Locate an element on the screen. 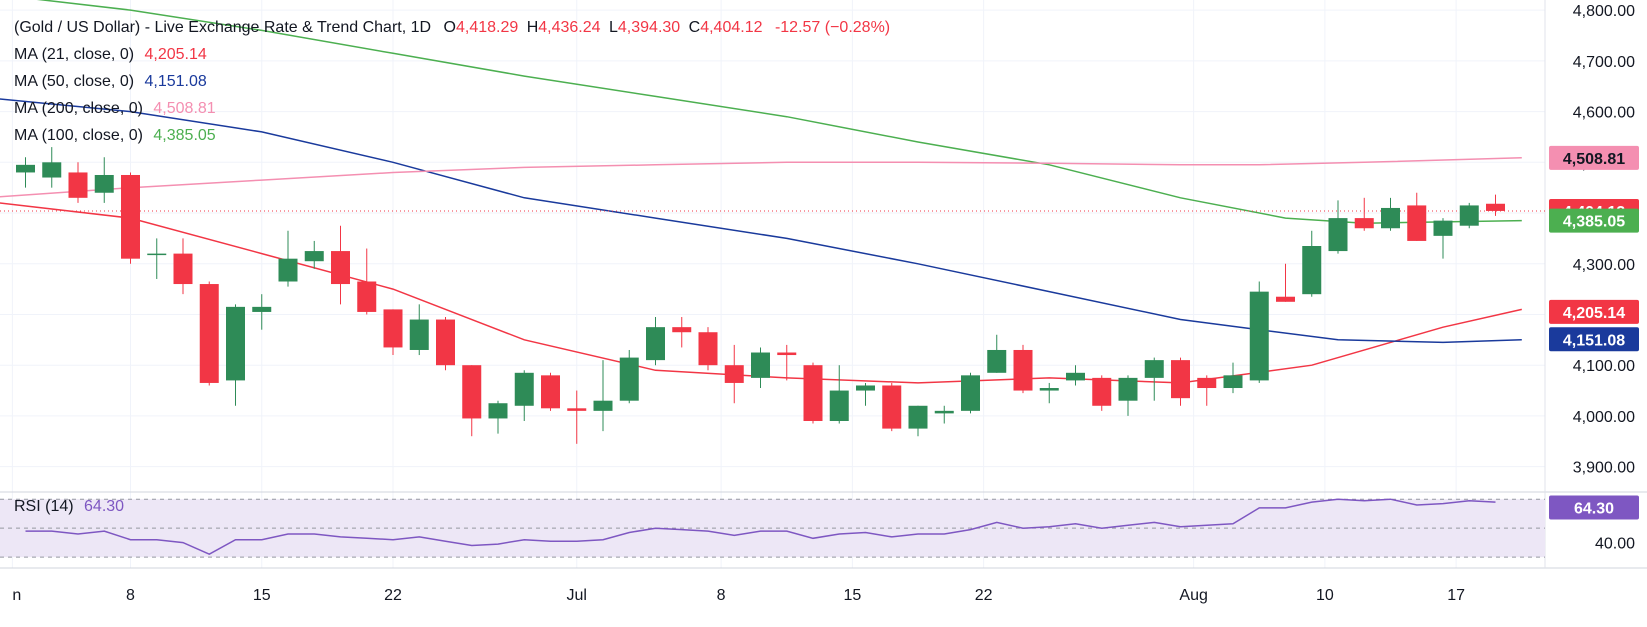 Image resolution: width=1647 pixels, height=627 pixels. date-tick-label: 15 is located at coordinates (852, 595).